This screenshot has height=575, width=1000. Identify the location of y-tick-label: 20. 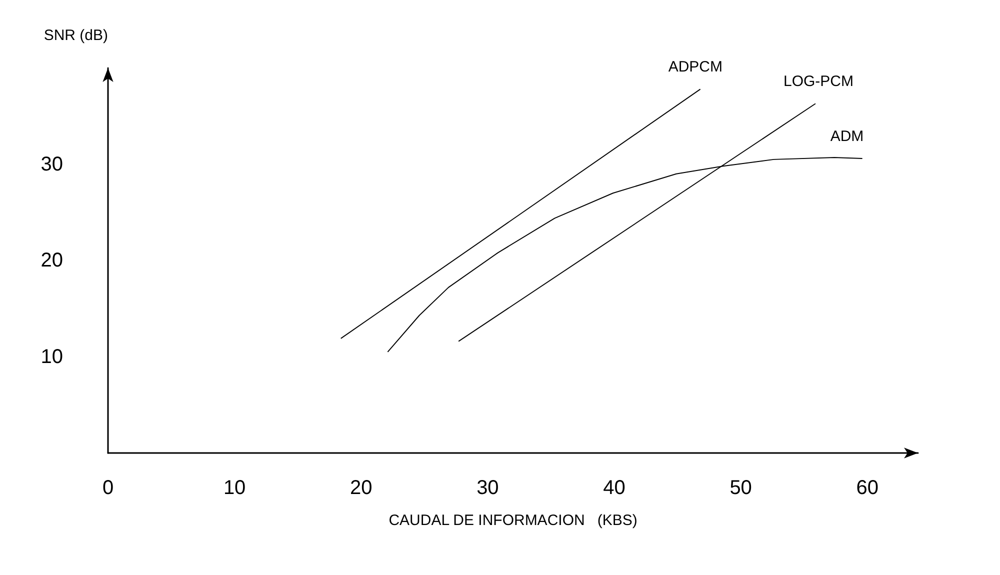
(51, 261).